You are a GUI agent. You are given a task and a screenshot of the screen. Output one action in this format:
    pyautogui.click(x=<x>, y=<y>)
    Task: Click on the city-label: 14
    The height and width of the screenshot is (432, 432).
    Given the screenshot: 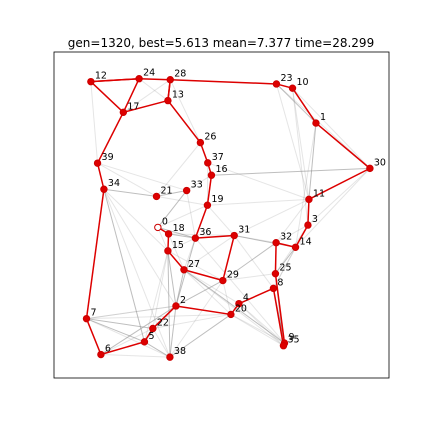 What is the action you would take?
    pyautogui.click(x=306, y=241)
    